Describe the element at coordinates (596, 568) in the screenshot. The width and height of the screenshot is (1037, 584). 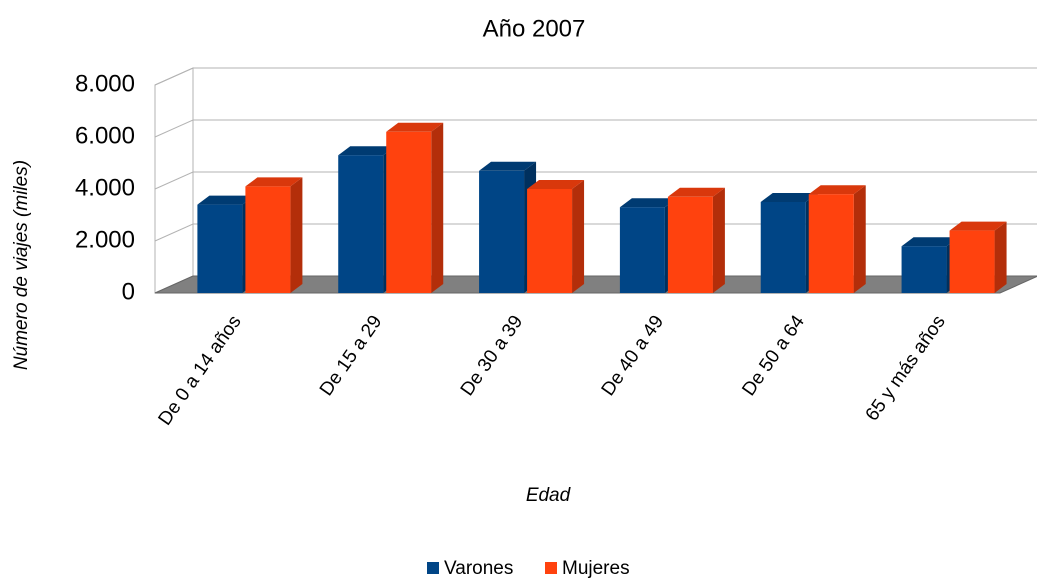
I see `legend-label: Mujeres` at that location.